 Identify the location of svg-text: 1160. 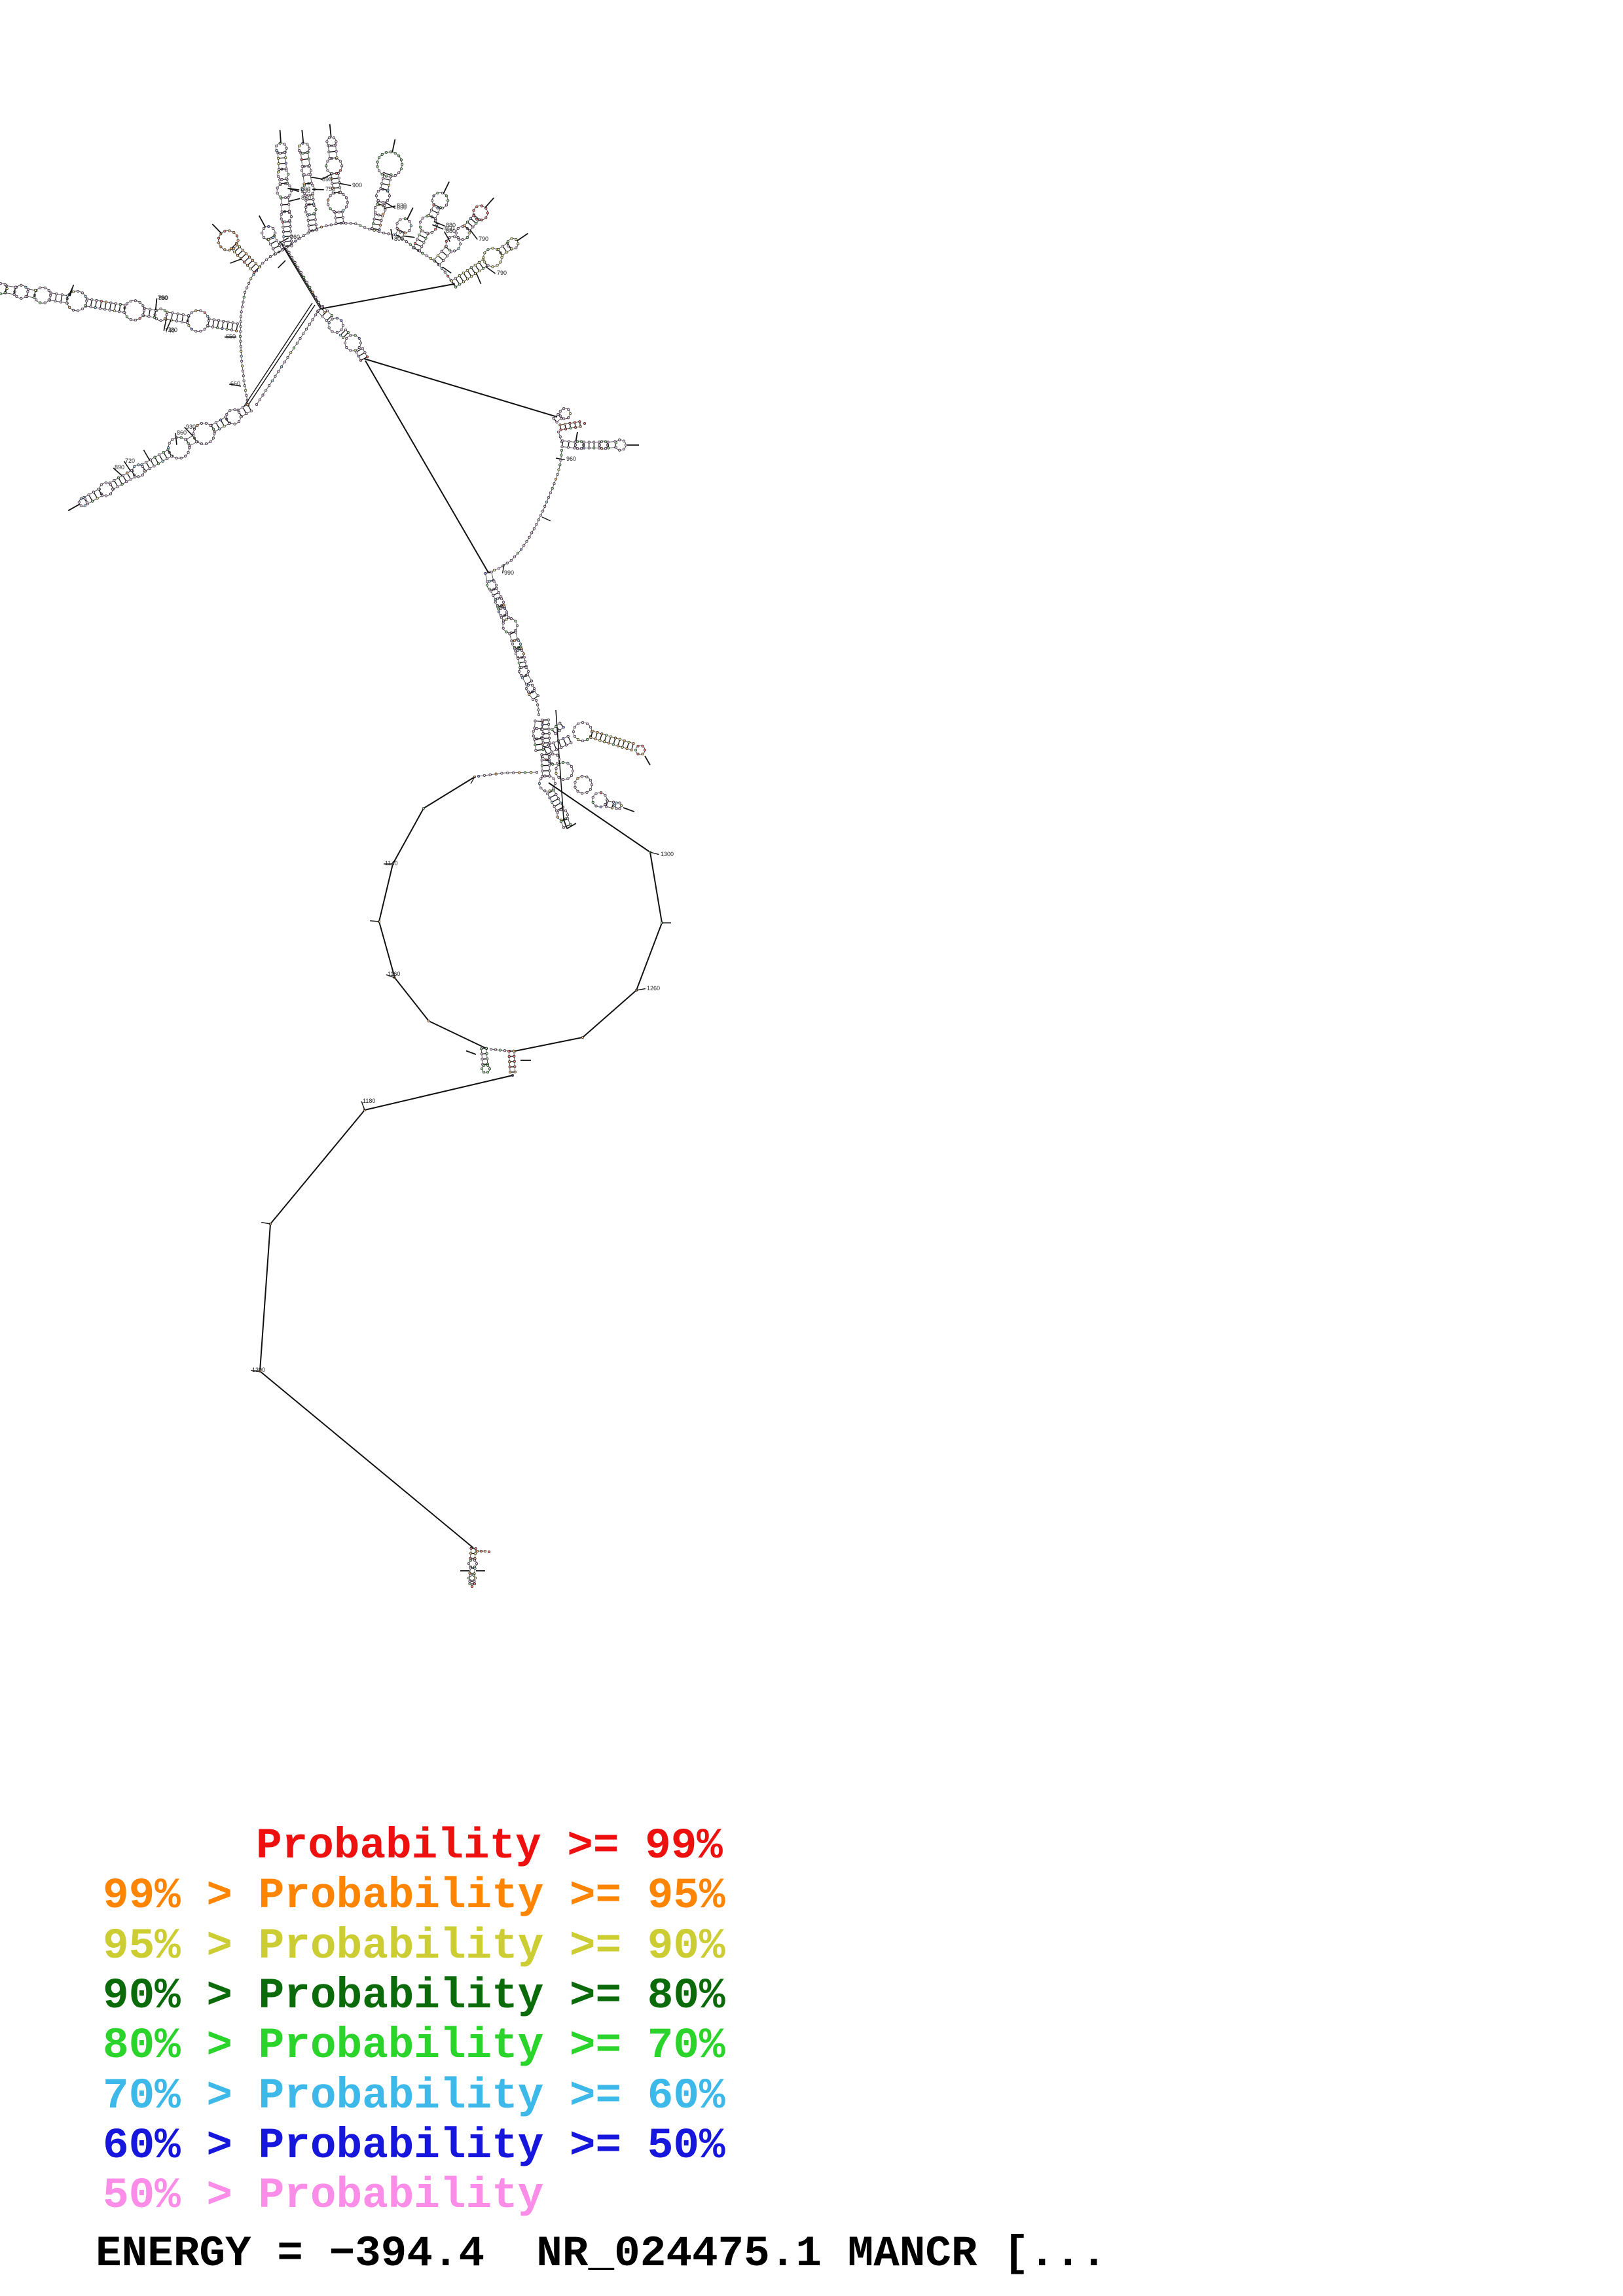
(394, 974).